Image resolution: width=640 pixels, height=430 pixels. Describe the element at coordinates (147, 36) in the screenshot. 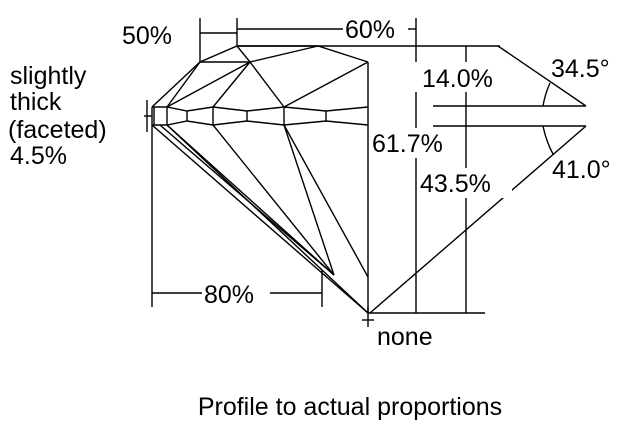

I see `crown-percent-label: 50%` at that location.